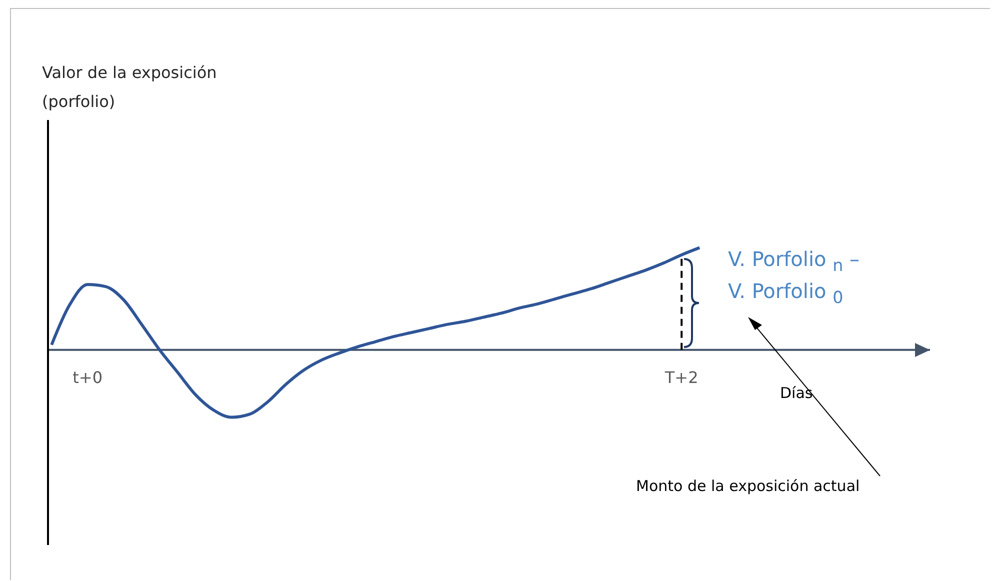 This screenshot has height=581, width=992. What do you see at coordinates (794, 261) in the screenshot?
I see `text: V. Porfolio $_{n}$ –` at bounding box center [794, 261].